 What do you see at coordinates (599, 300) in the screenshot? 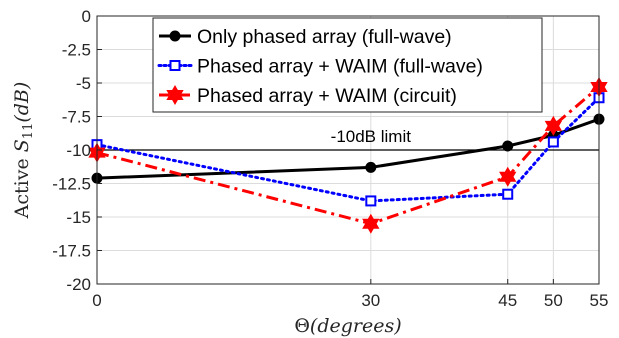
I see `x-tick-label: 55` at bounding box center [599, 300].